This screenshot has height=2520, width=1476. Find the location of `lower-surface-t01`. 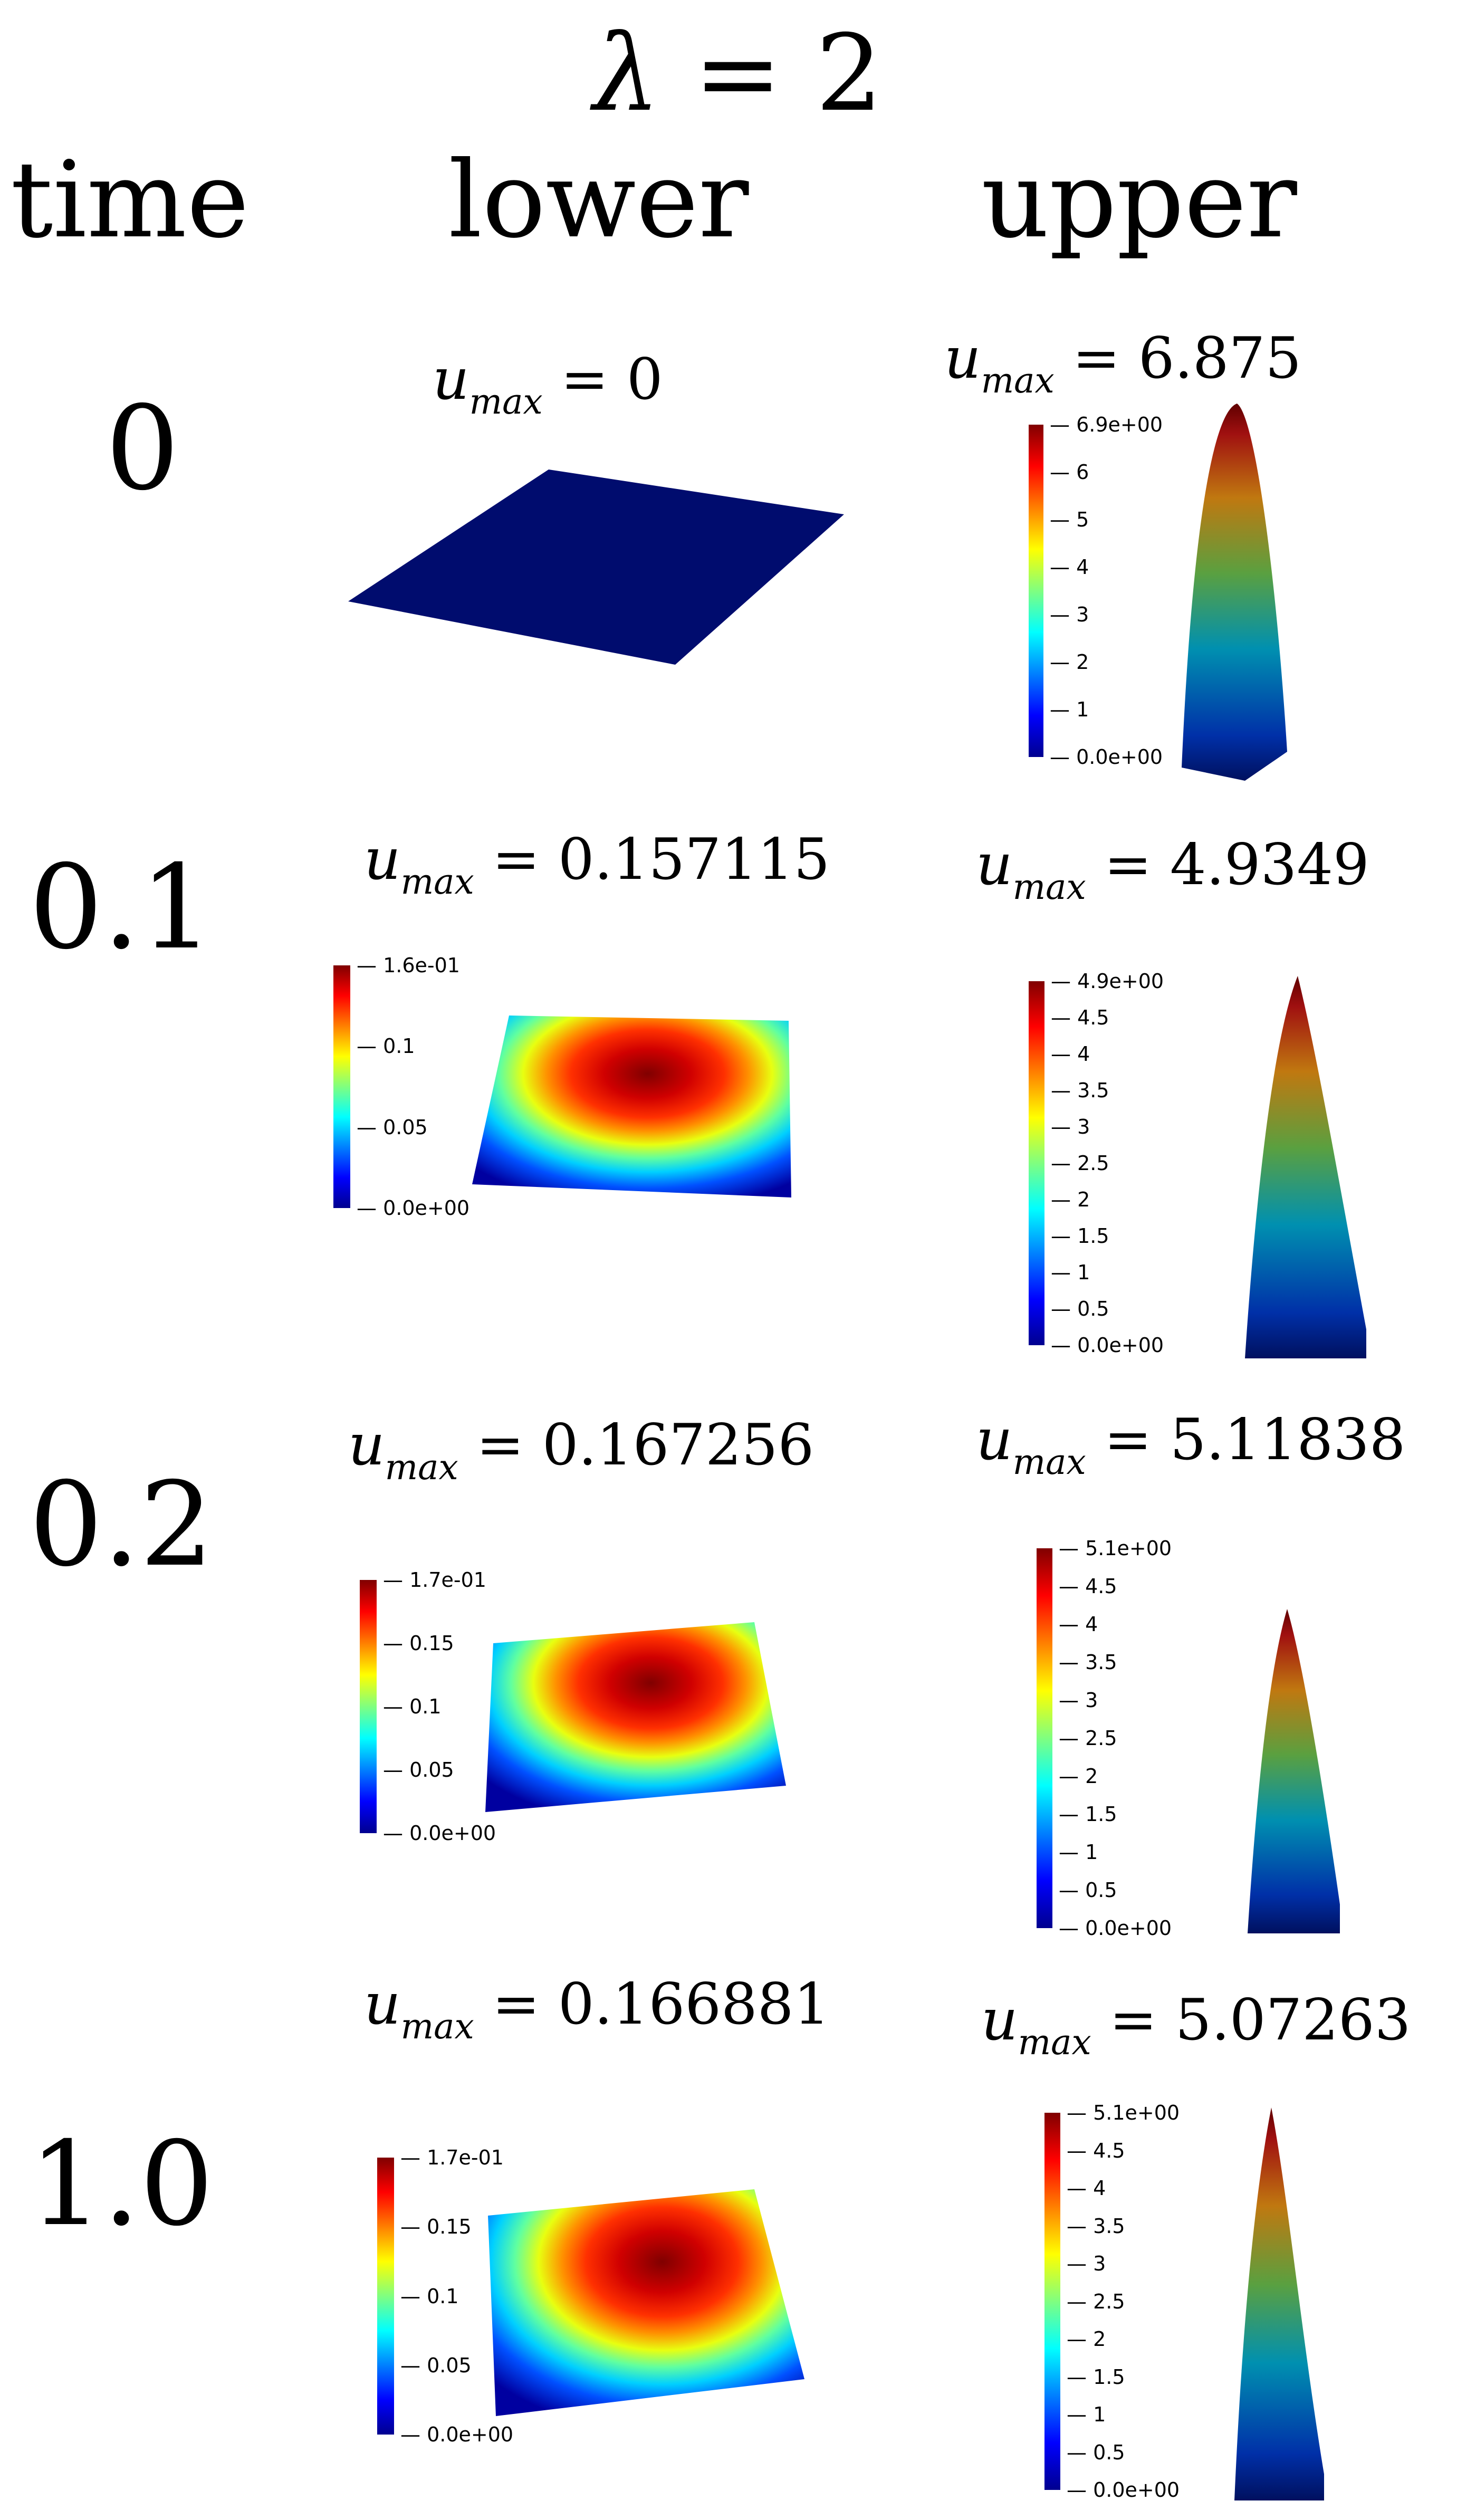

lower-surface-t01 is located at coordinates (631, 1106).